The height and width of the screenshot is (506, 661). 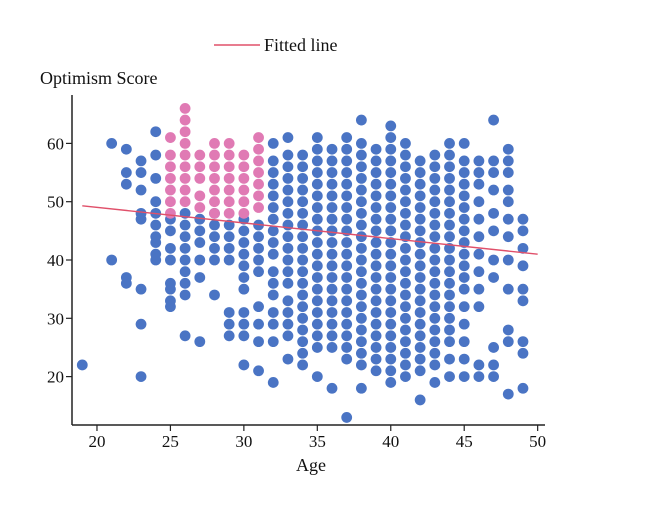 I want to click on y-tick-label: 20, so click(x=55, y=377).